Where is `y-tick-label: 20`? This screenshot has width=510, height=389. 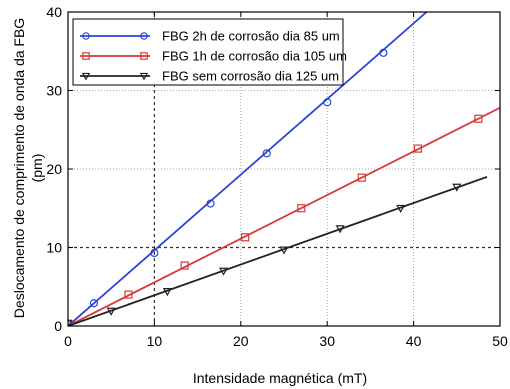
y-tick-label: 20 is located at coordinates (54, 169).